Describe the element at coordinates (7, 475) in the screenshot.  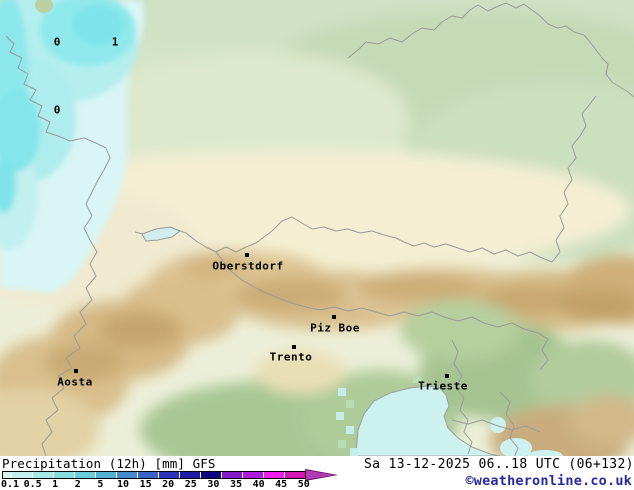
I see `legend-segment-stub` at that location.